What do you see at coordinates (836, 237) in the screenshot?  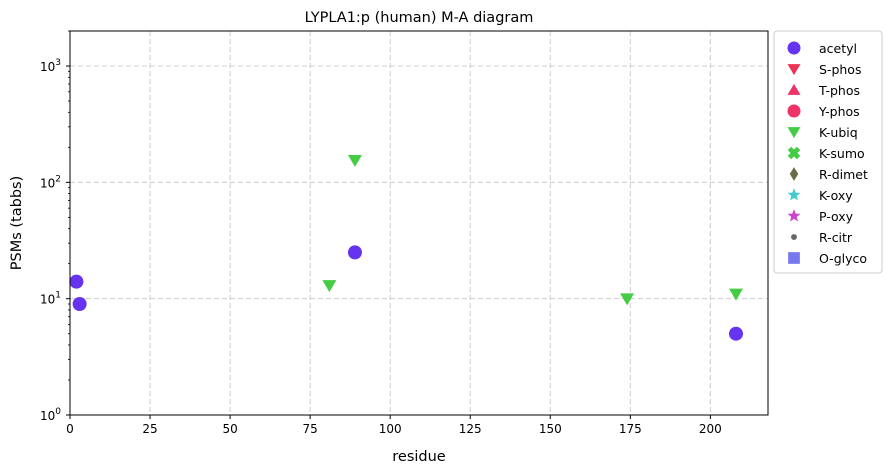 I see `legend-label-R-citr: R-citr` at bounding box center [836, 237].